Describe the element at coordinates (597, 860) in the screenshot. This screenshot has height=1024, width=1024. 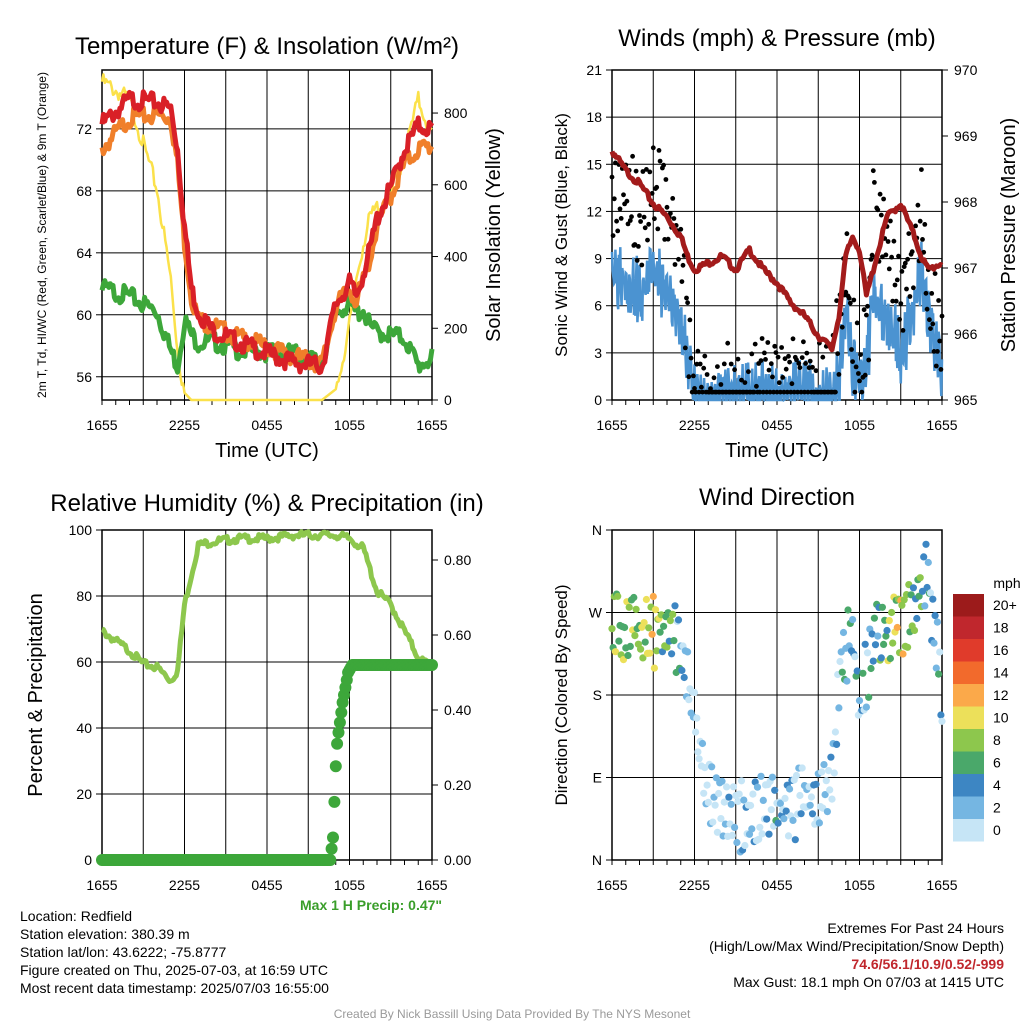
I see `y-tick-label: N` at that location.